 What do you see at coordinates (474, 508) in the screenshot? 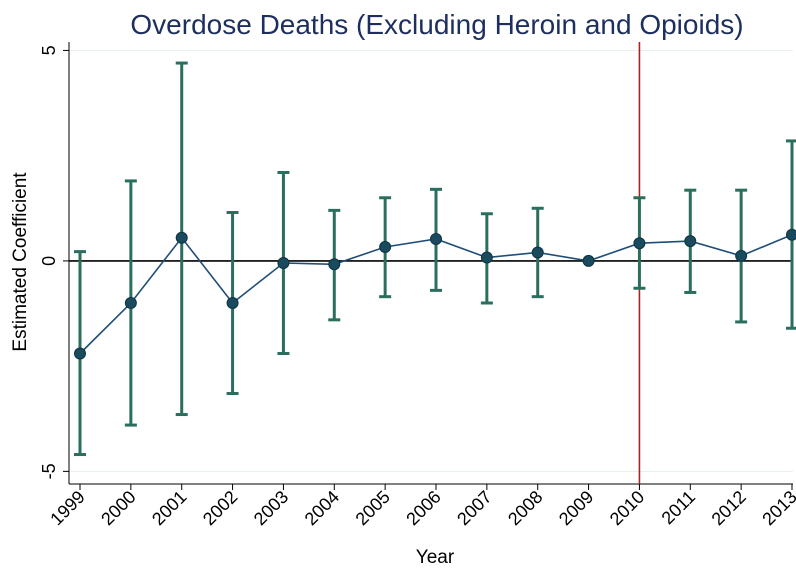
I see `x-tick-label: 2007` at bounding box center [474, 508].